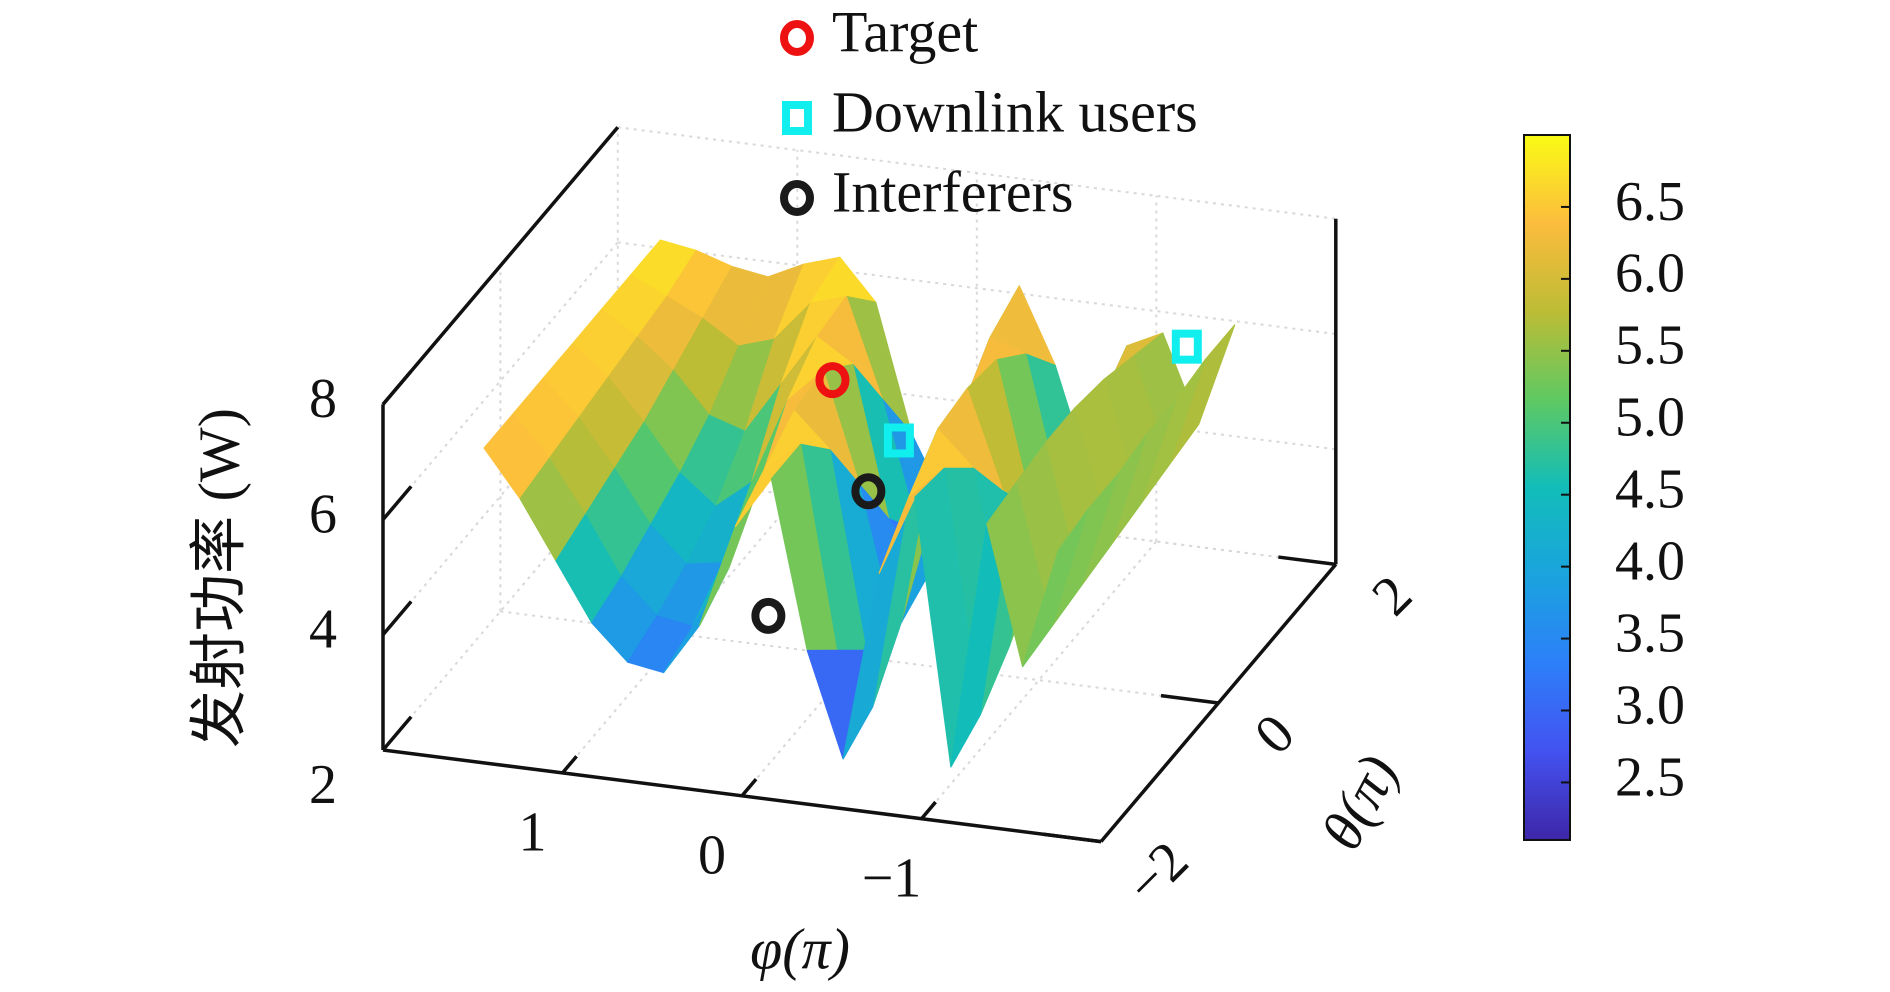  Describe the element at coordinates (712, 856) in the screenshot. I see `x-tick-label: 0` at that location.